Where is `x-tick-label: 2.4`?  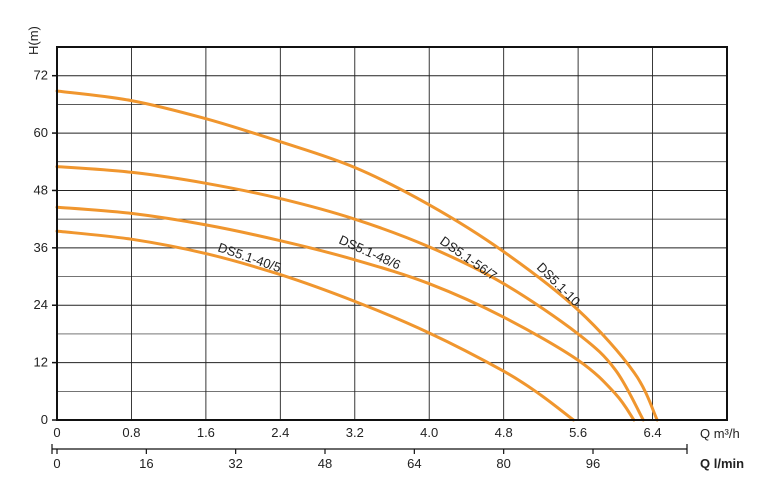 x-tick-label: 2.4 is located at coordinates (280, 432).